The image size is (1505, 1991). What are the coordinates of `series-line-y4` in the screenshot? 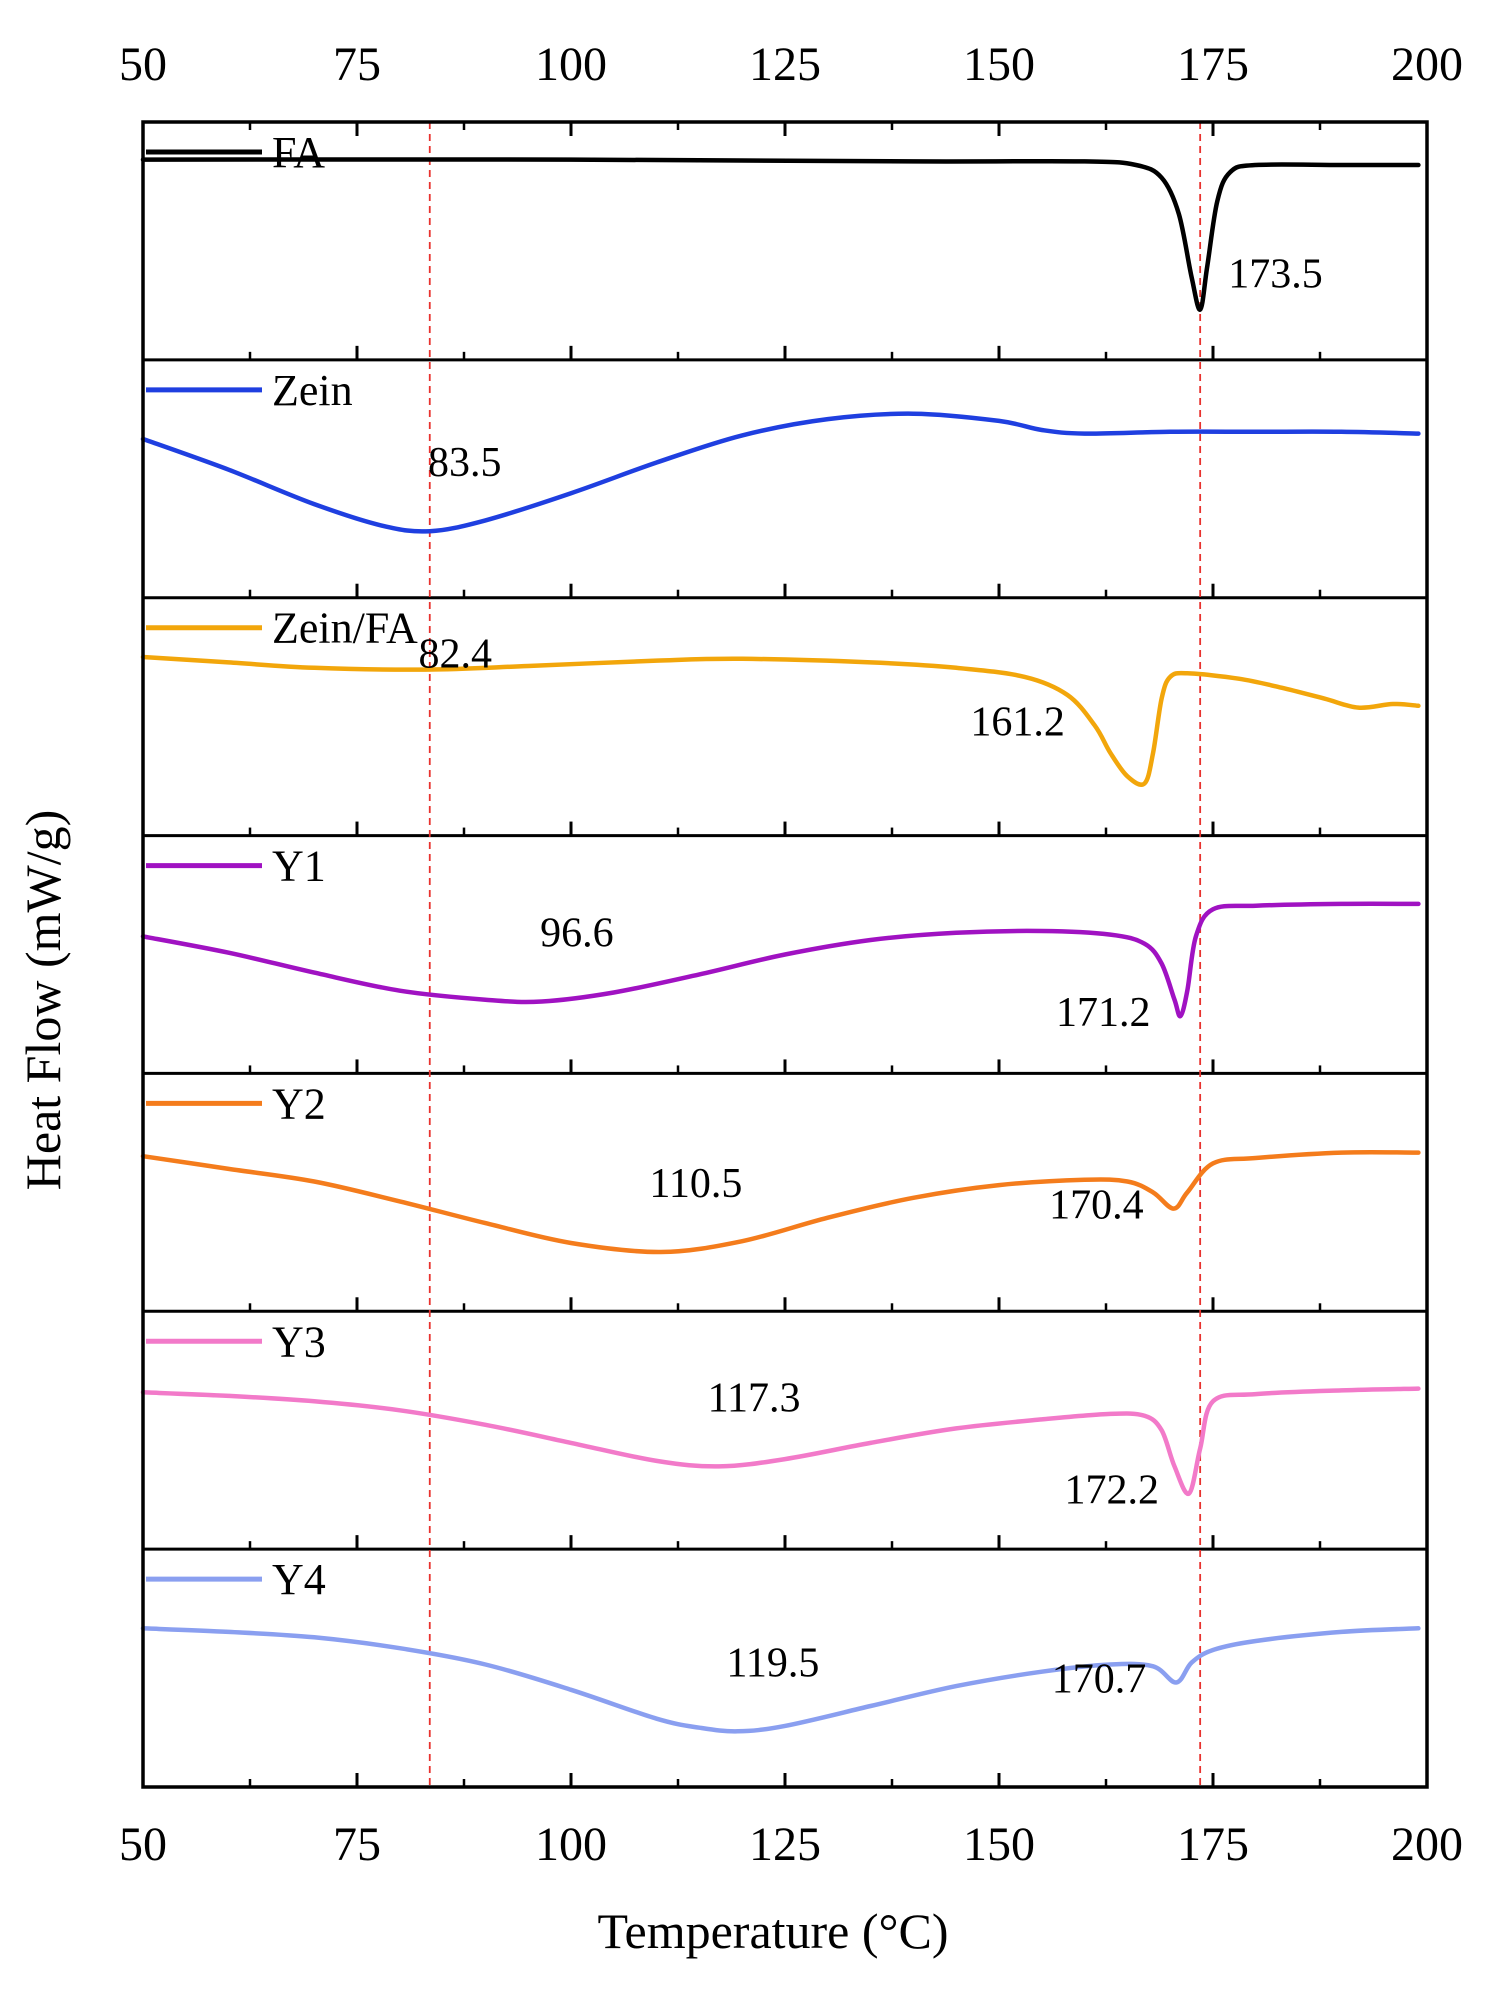 It's located at (780, 1680).